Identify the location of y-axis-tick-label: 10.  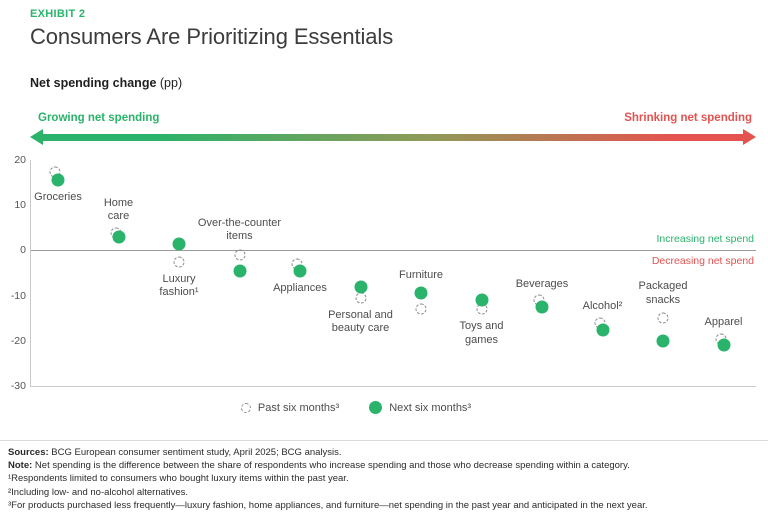
(20, 205).